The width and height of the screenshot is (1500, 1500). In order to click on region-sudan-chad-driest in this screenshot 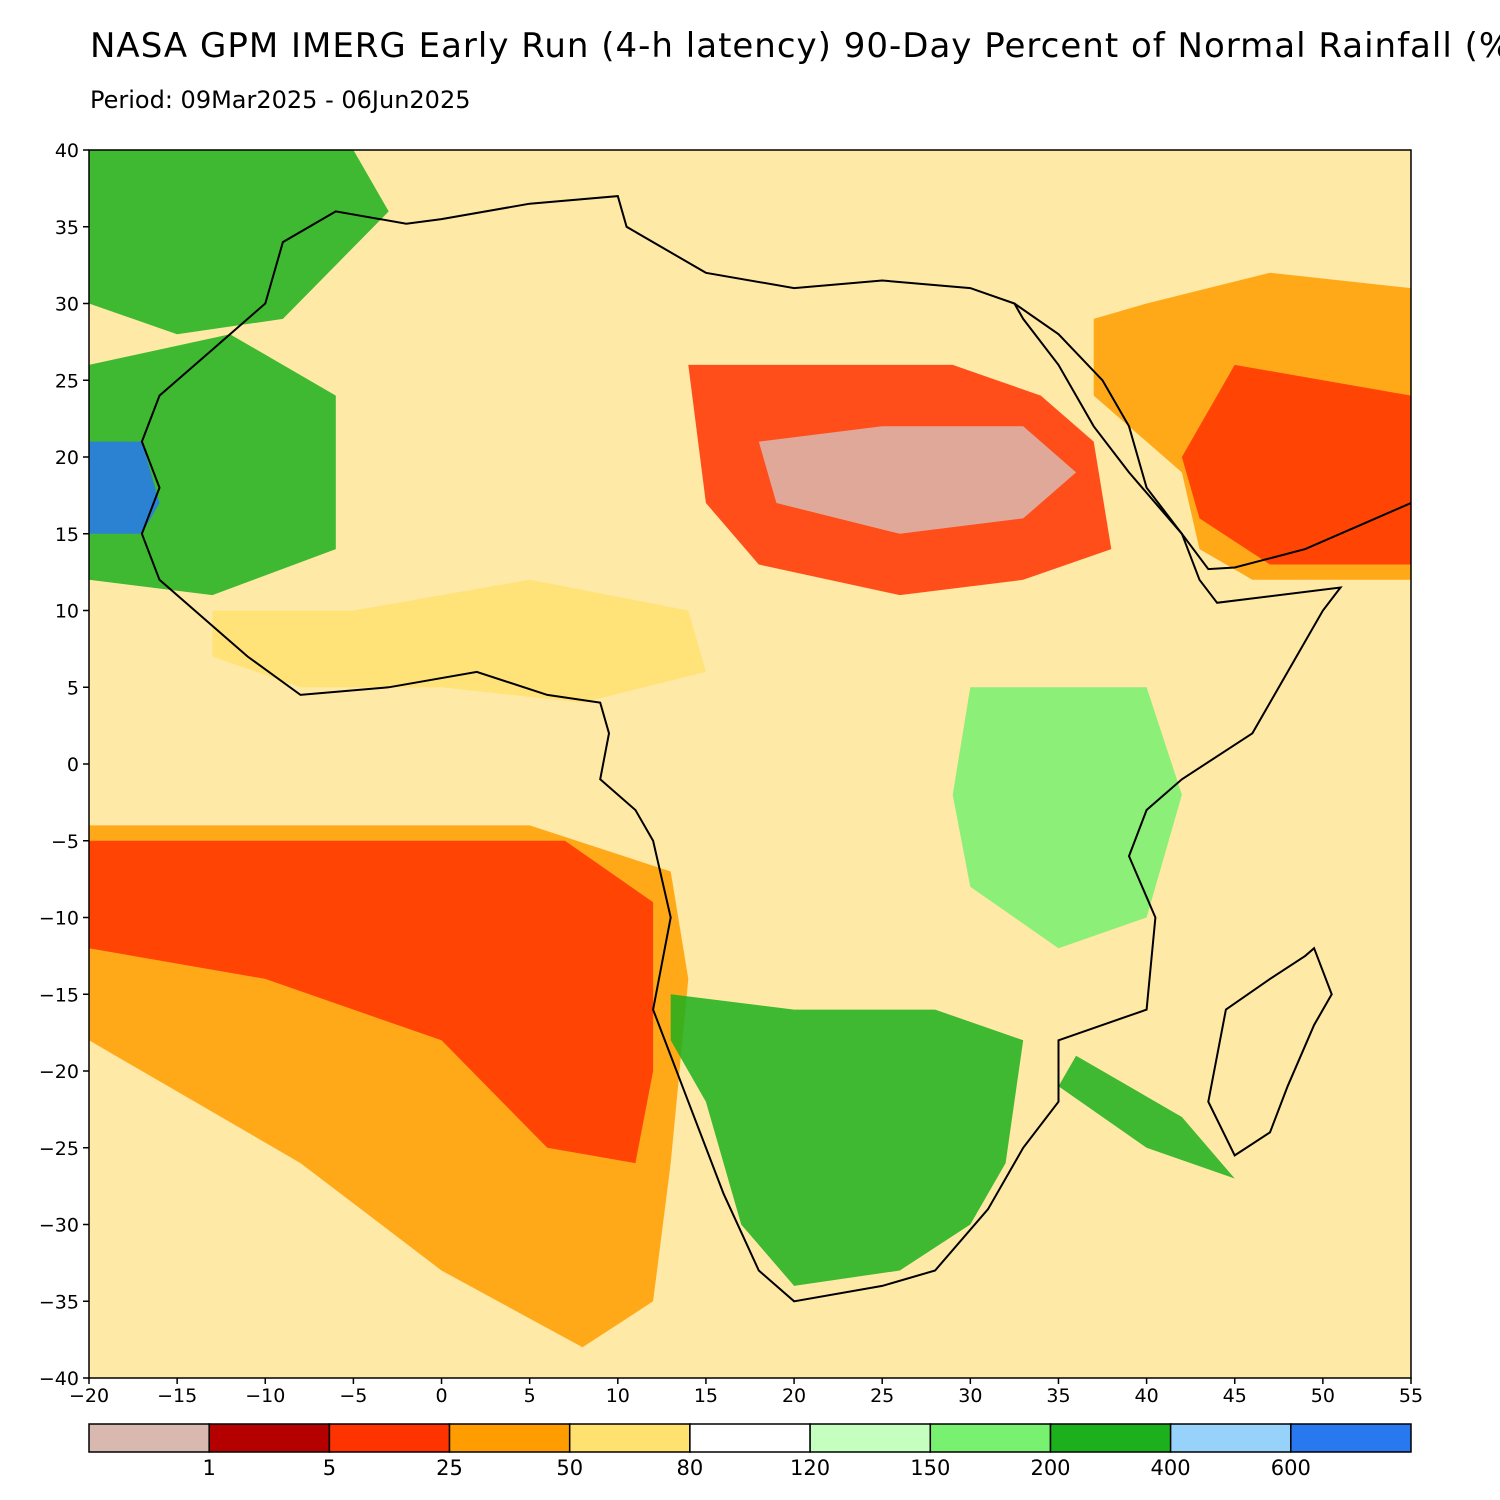, I will do `click(917, 480)`.